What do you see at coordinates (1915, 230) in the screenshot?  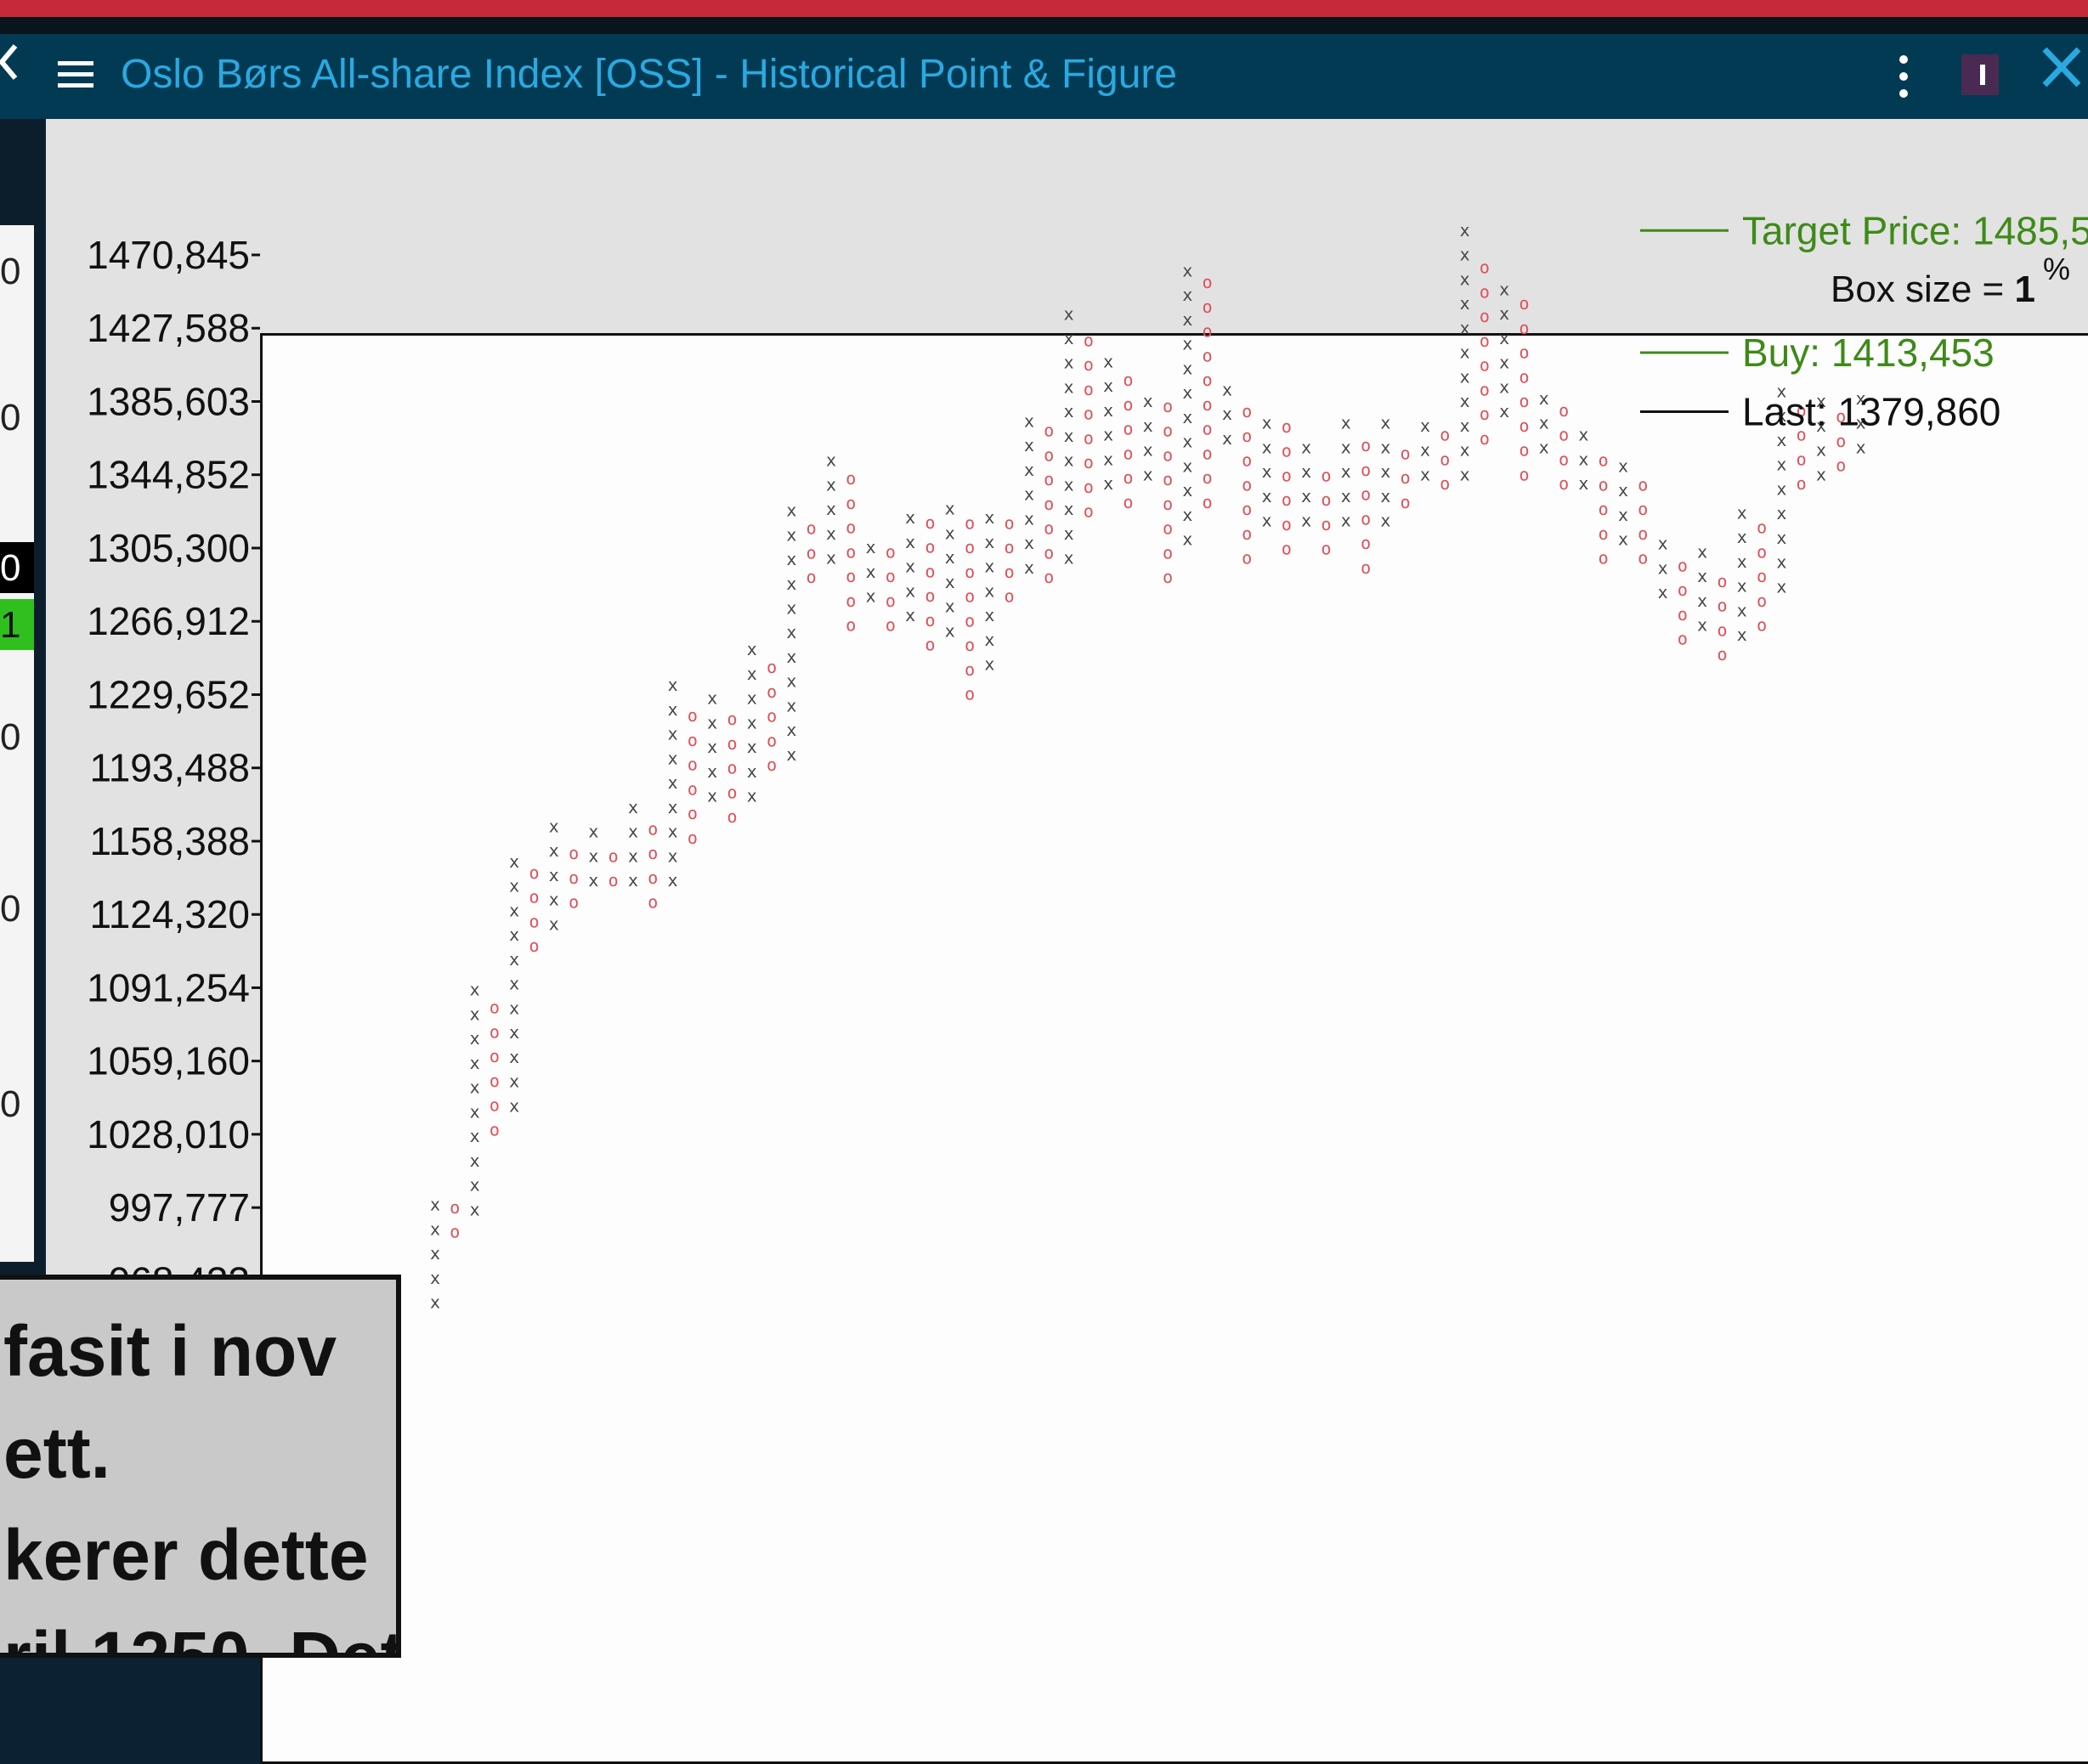 I see `target-price-line-label: Target Price: 1485,554` at bounding box center [1915, 230].